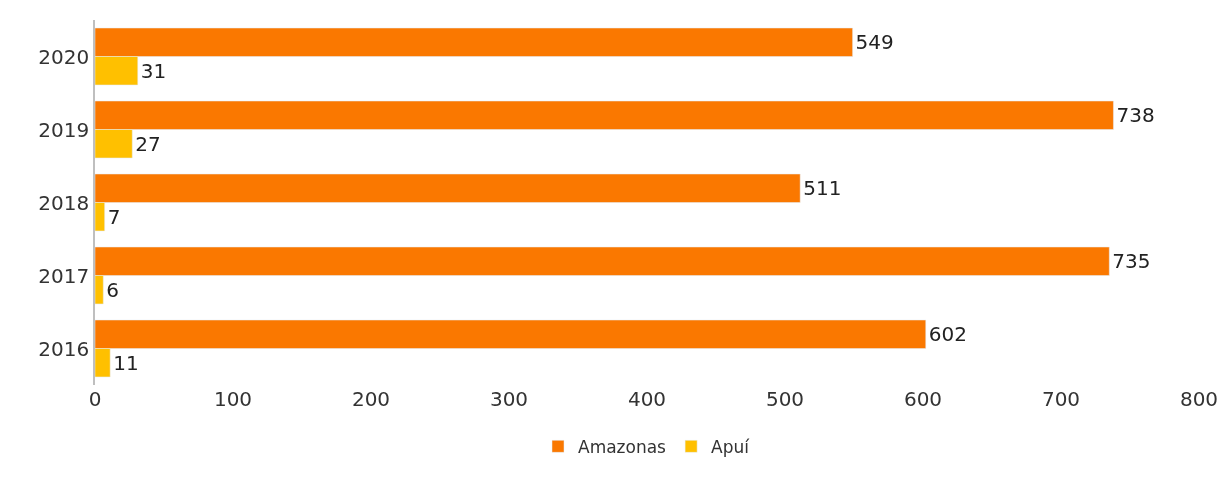 The image size is (1229, 477). What do you see at coordinates (1061, 399) in the screenshot?
I see `x-tick-label: 700` at bounding box center [1061, 399].